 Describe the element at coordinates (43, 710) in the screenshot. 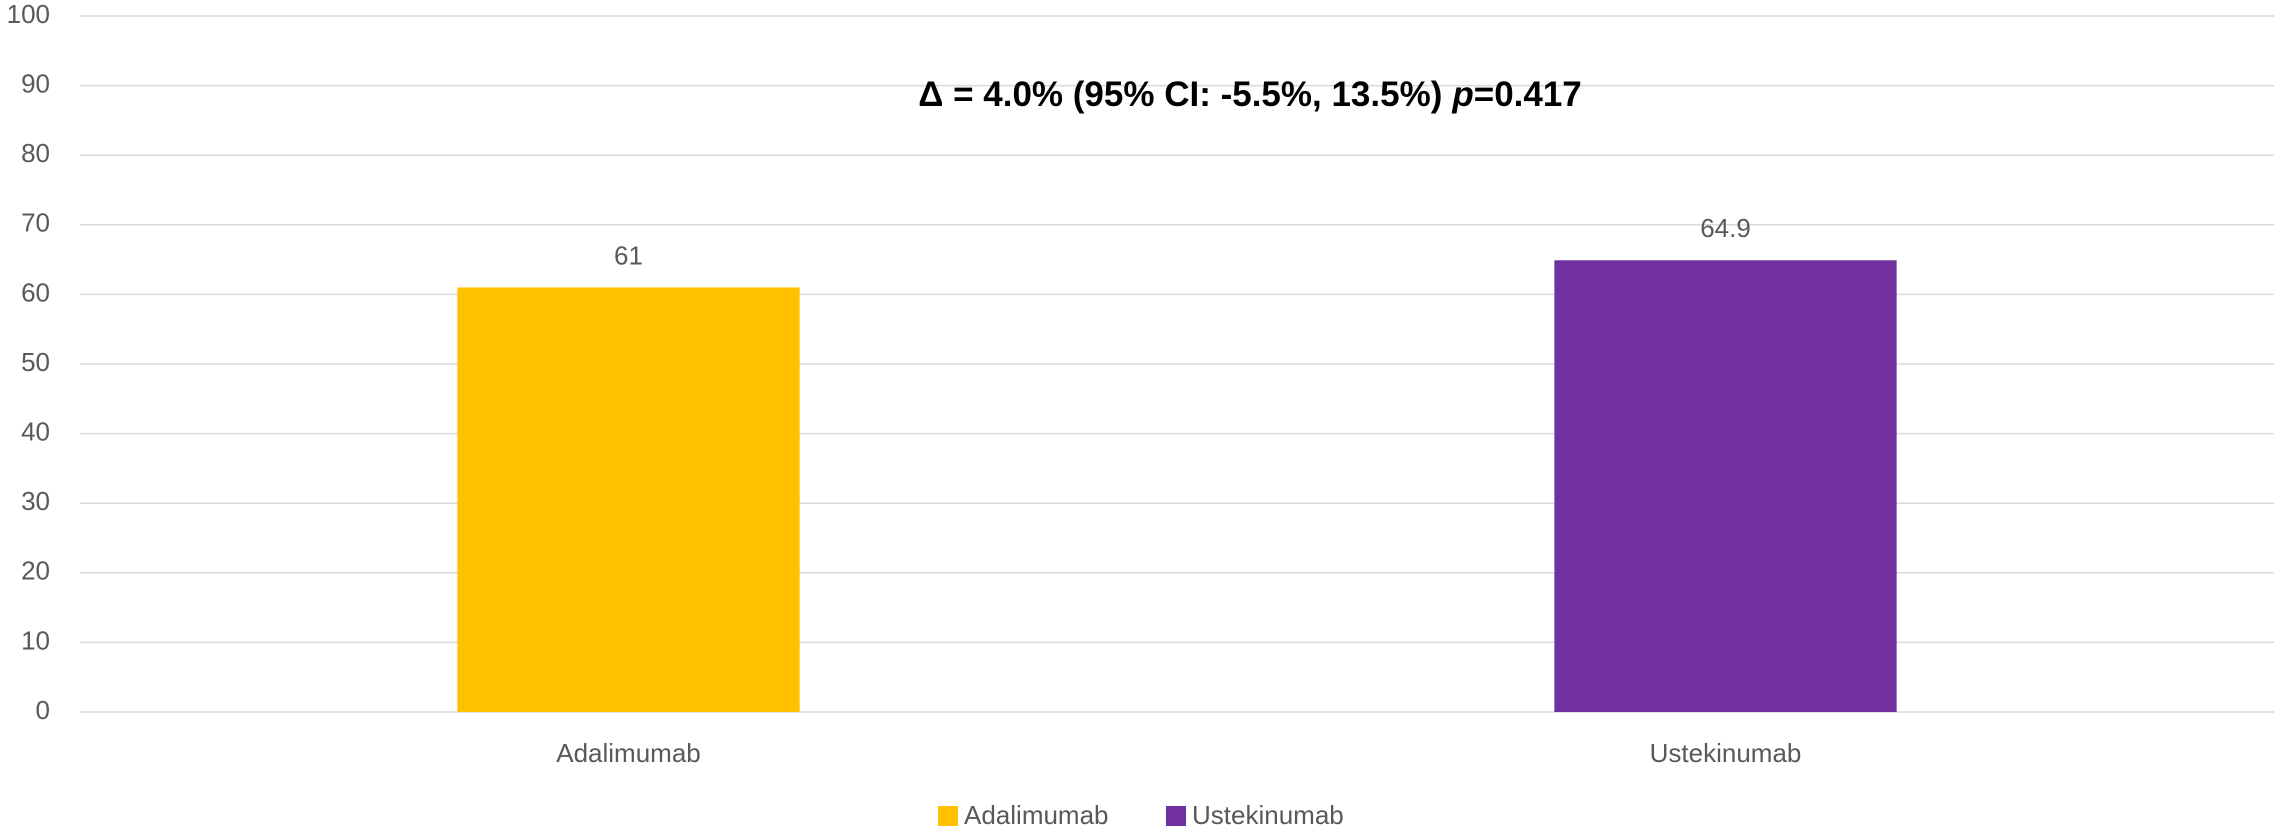

I see `y-tick-label: 0` at that location.